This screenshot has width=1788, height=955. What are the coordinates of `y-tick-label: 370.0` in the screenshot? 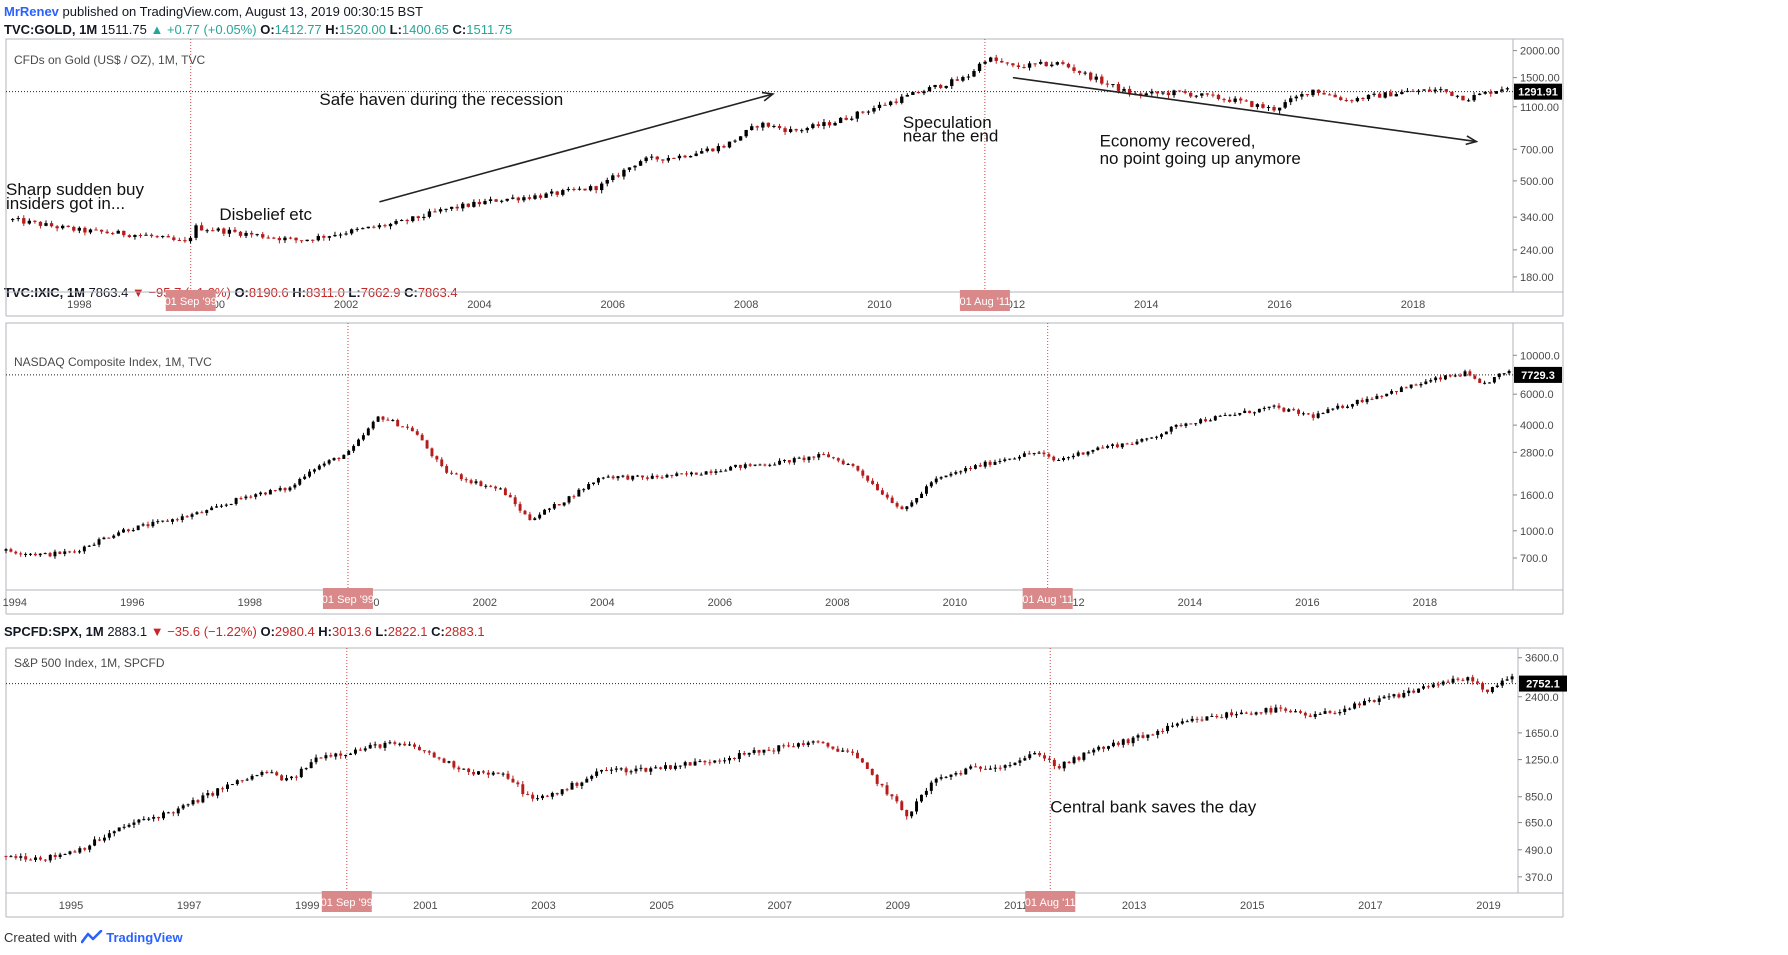 It's located at (1539, 878).